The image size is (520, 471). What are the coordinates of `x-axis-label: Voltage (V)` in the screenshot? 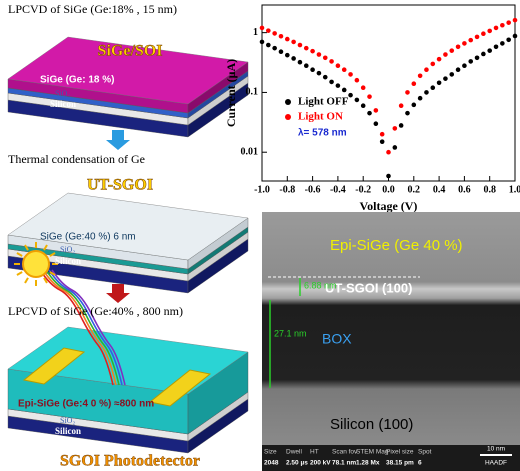 It's located at (389, 206).